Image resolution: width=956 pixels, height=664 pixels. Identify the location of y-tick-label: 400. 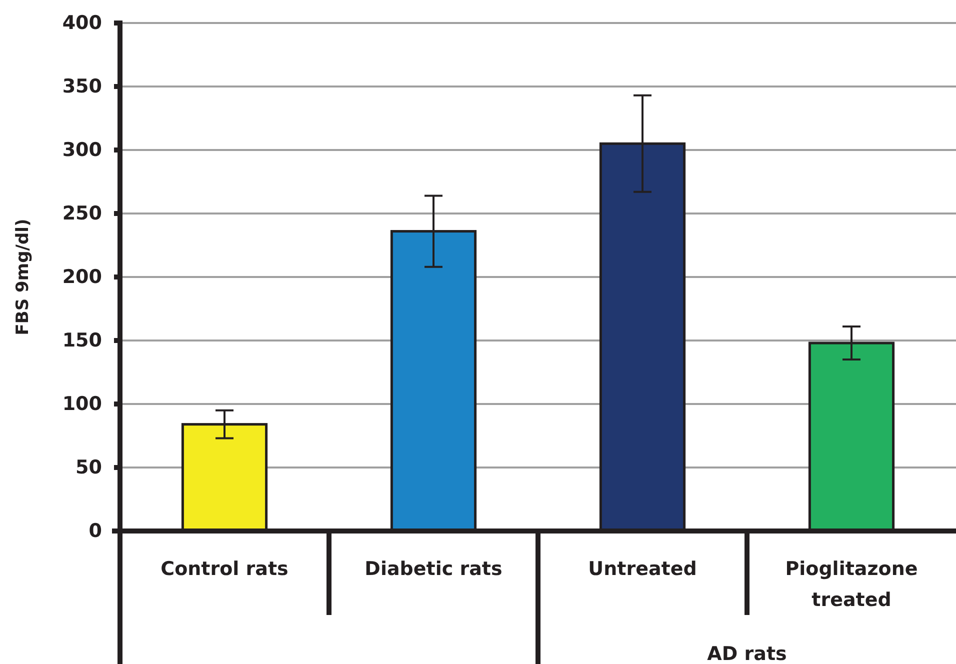
(82, 23).